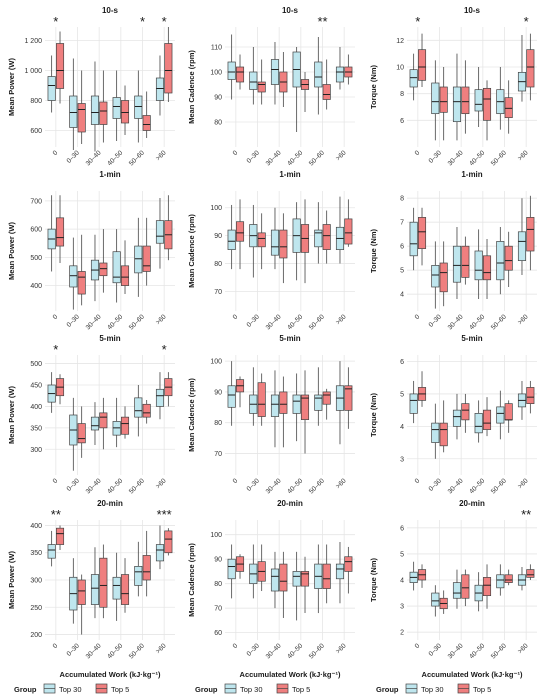 The image size is (550, 699). Describe the element at coordinates (523, 155) in the screenshot. I see `x-tick-p2-5: >60` at that location.